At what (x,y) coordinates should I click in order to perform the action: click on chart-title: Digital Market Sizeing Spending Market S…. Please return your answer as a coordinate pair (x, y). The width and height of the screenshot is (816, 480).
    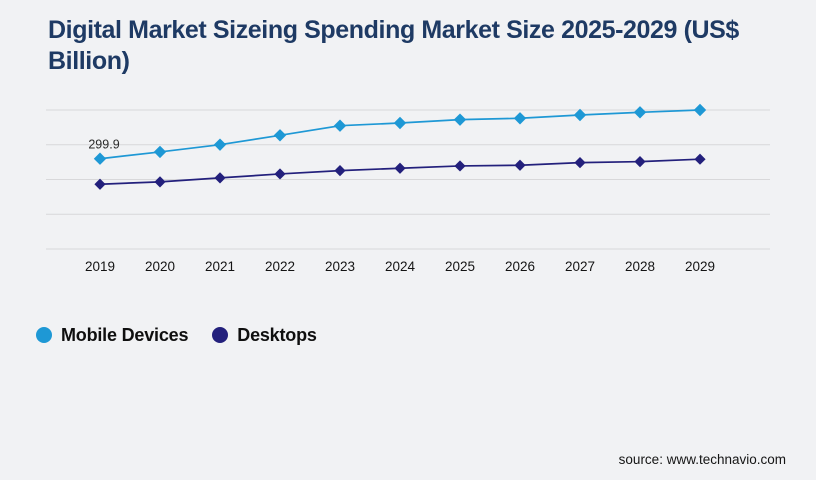
    Looking at the image, I should click on (393, 45).